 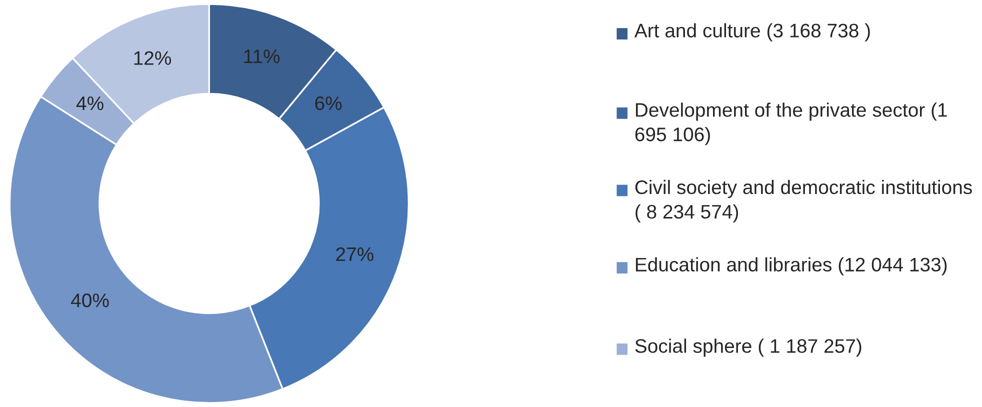 What do you see at coordinates (748, 347) in the screenshot?
I see `legend-label: Social sphere ( 1 187 257)` at bounding box center [748, 347].